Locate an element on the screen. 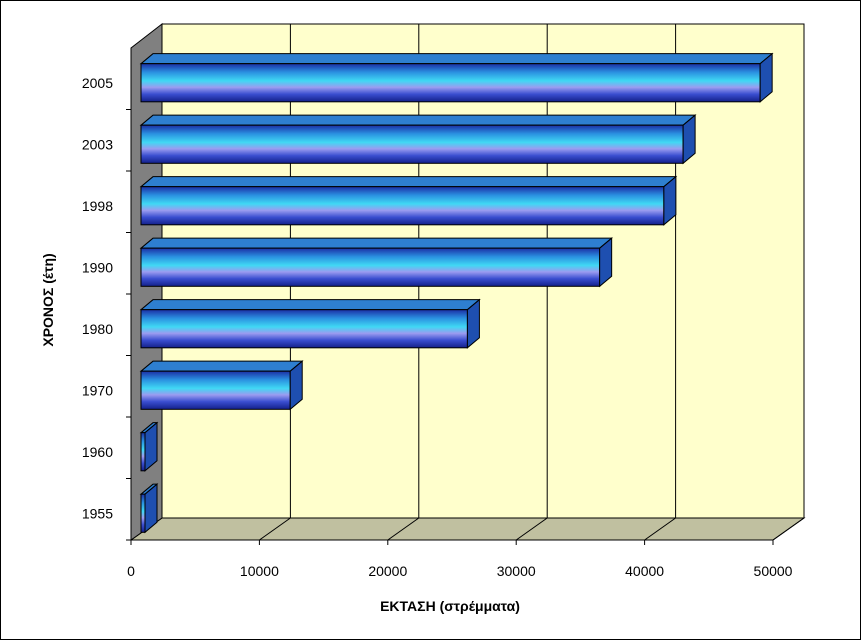 This screenshot has height=642, width=863. bar-1960 is located at coordinates (149, 446).